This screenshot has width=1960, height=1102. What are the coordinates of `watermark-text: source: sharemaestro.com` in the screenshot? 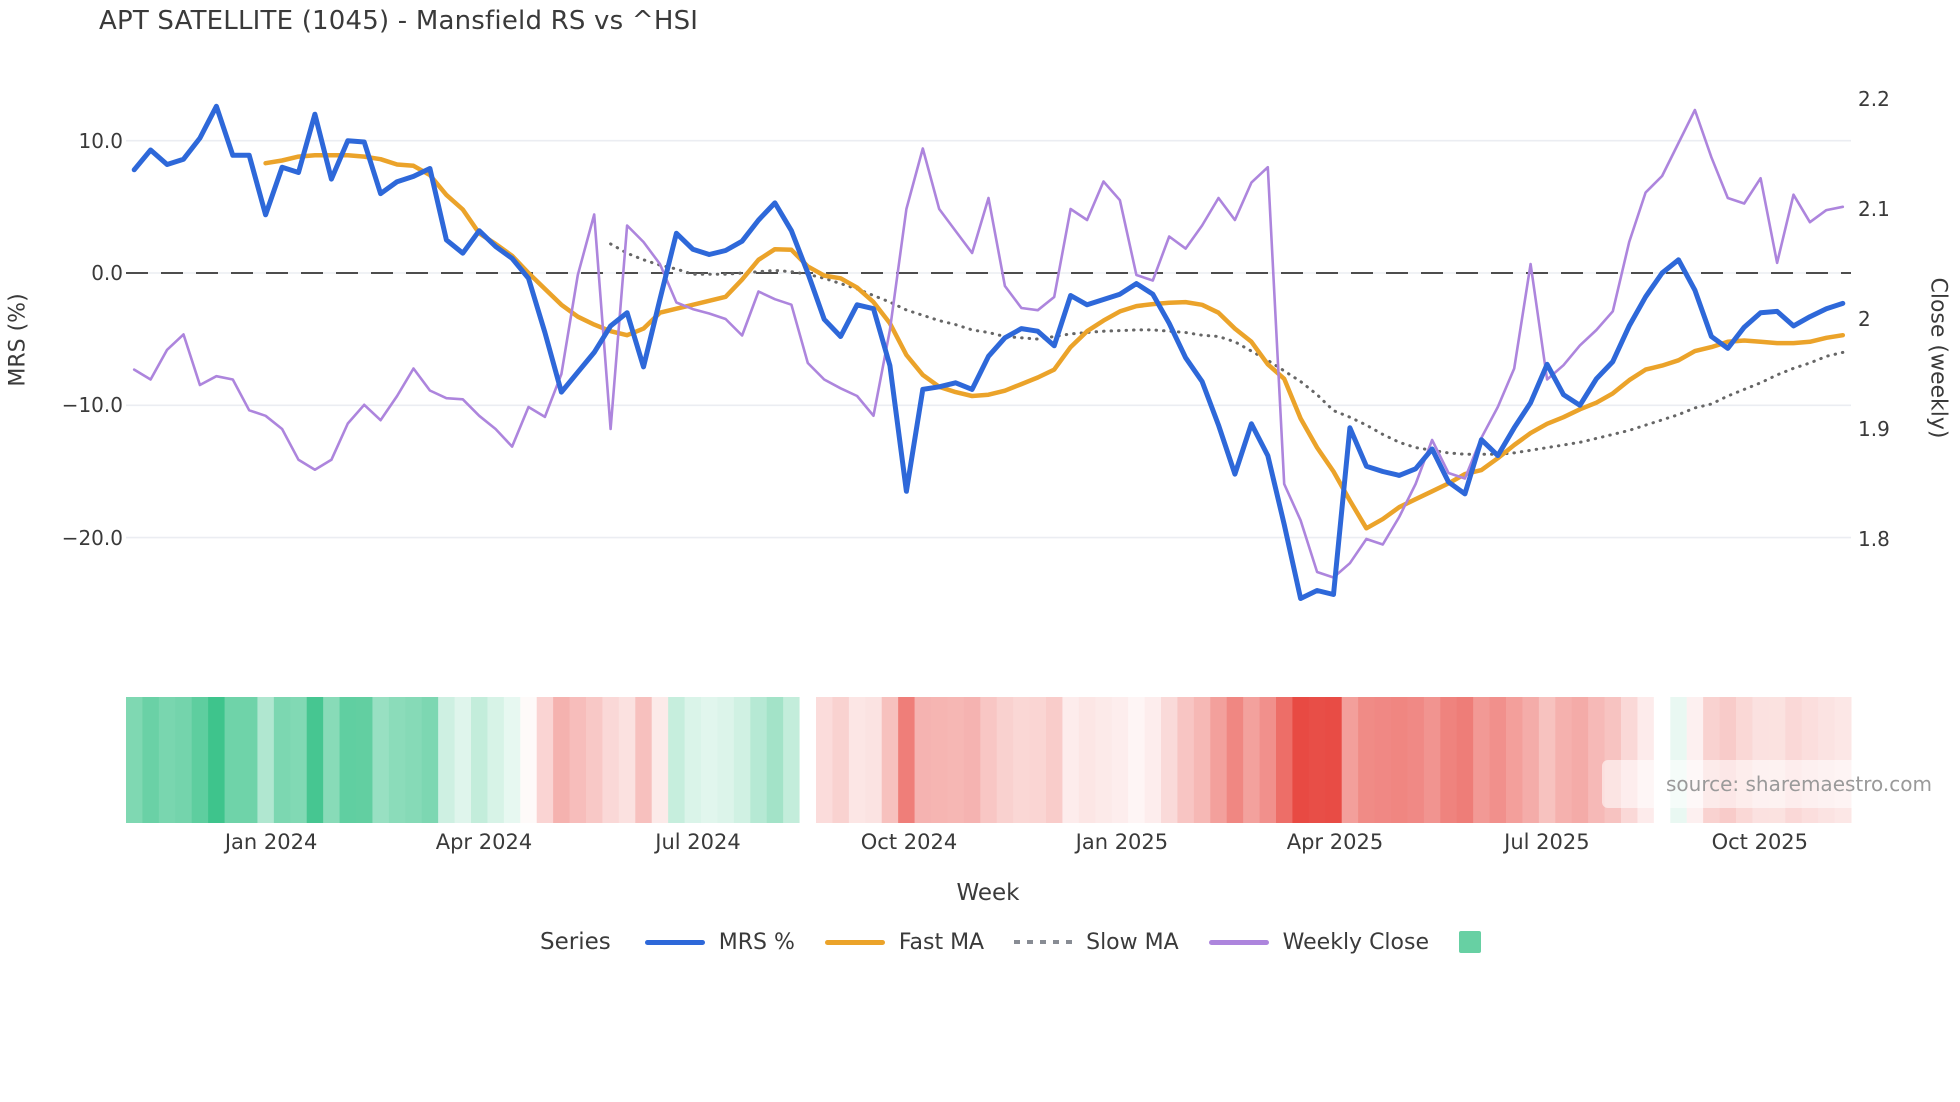 It's located at (1799, 784).